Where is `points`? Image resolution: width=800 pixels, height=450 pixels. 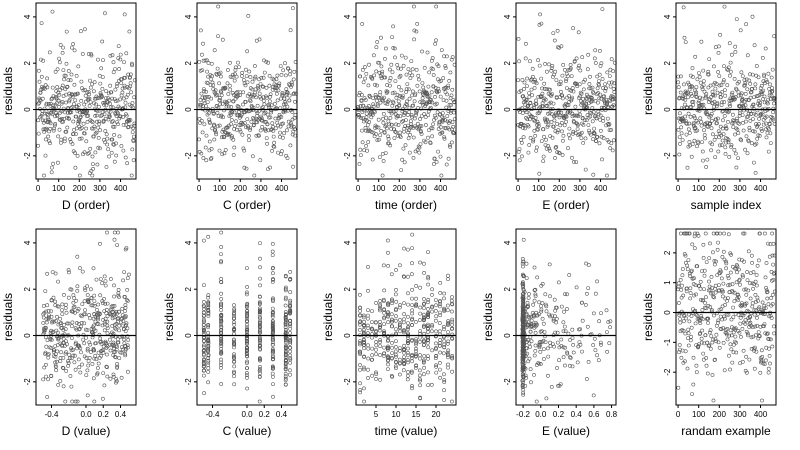 points is located at coordinates (406, 91).